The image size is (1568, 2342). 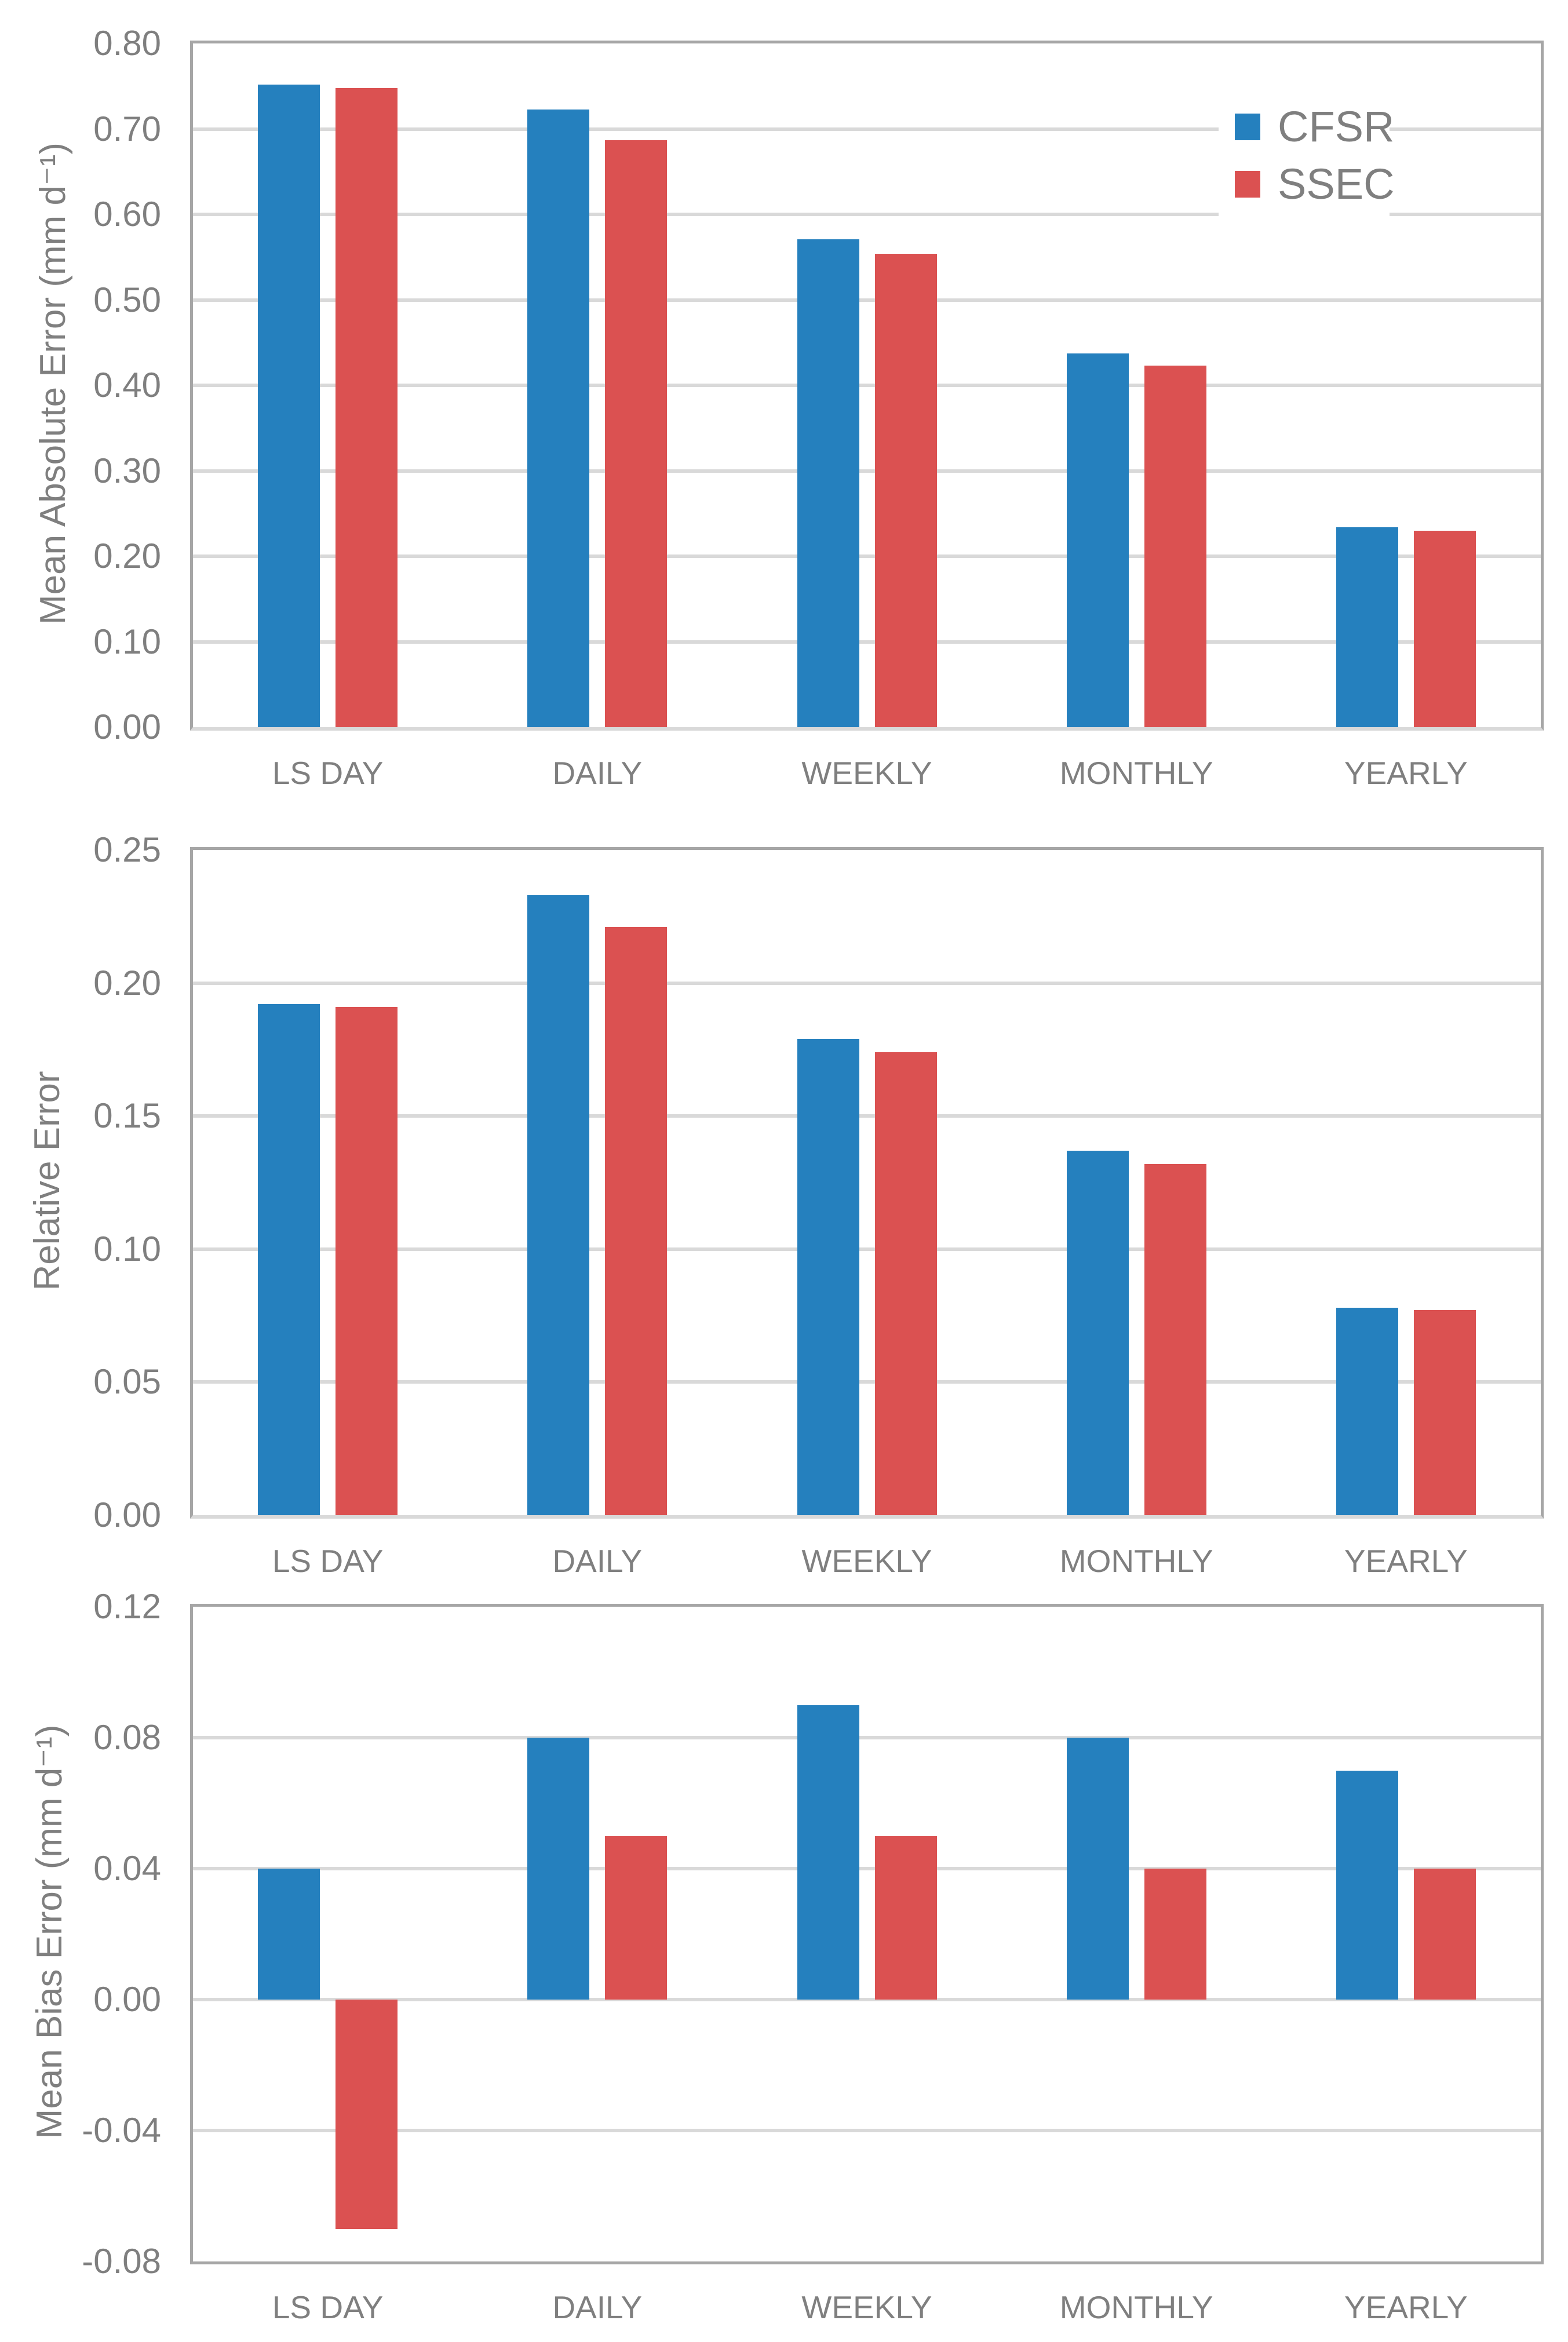 I want to click on y-tick-label: 0.05, so click(x=127, y=1382).